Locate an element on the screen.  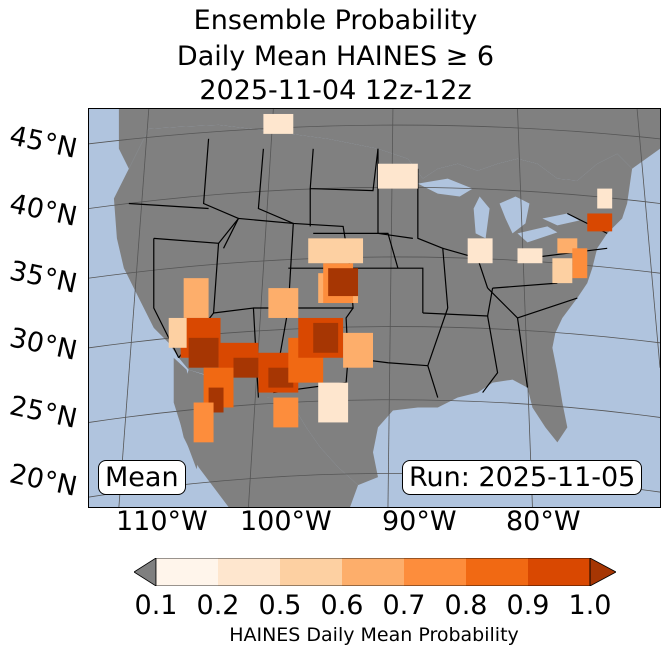
lat-label-20: 20°N is located at coordinates (43, 480).